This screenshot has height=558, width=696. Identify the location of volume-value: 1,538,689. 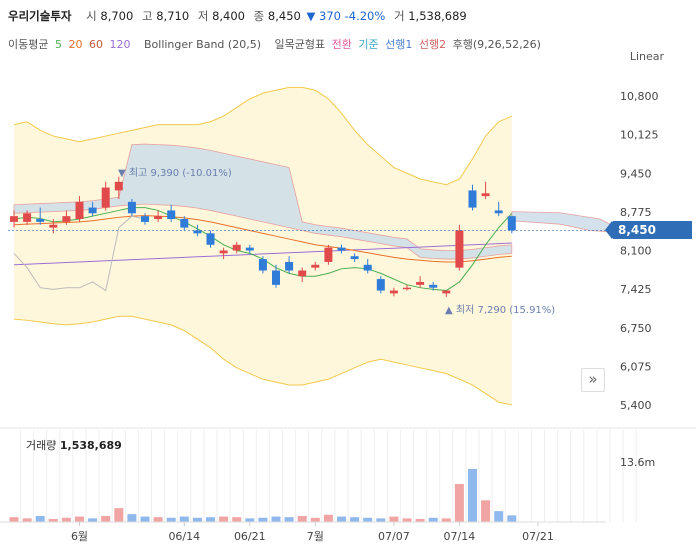
(437, 16).